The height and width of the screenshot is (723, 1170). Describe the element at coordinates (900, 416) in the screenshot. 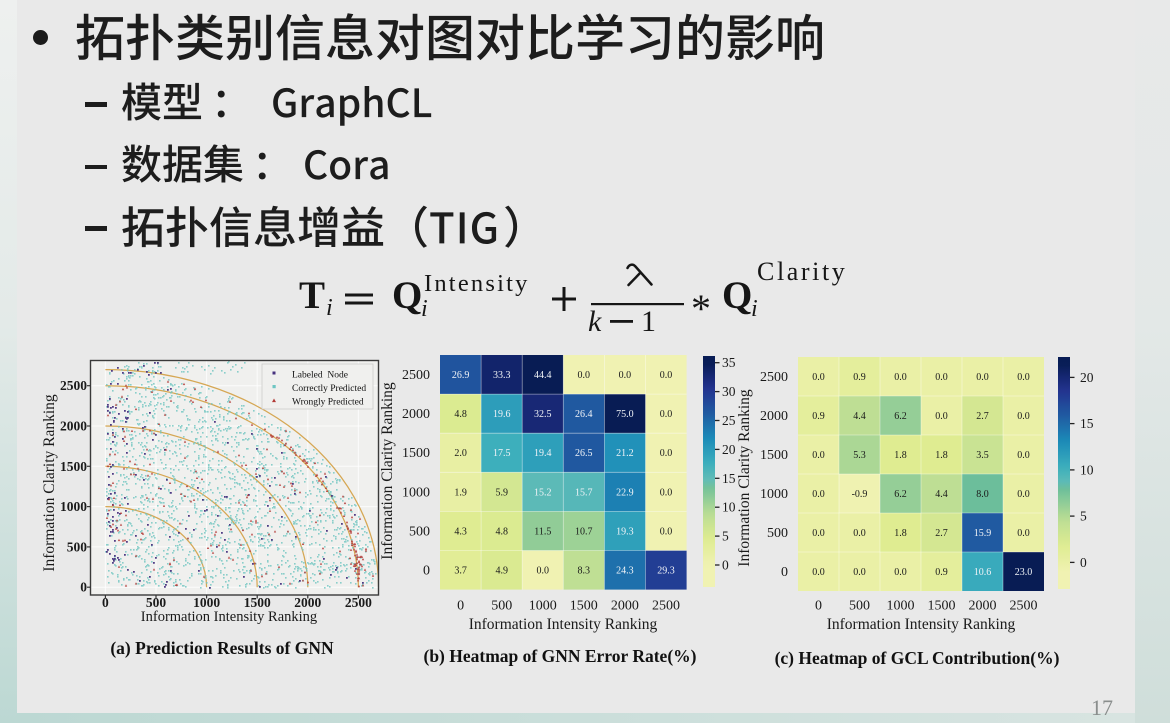

I see `svg-text: 6.2` at that location.